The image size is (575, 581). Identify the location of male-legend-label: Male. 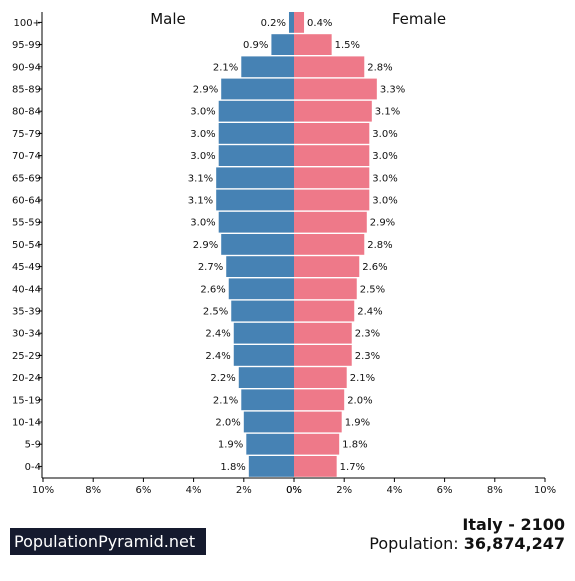
(168, 19).